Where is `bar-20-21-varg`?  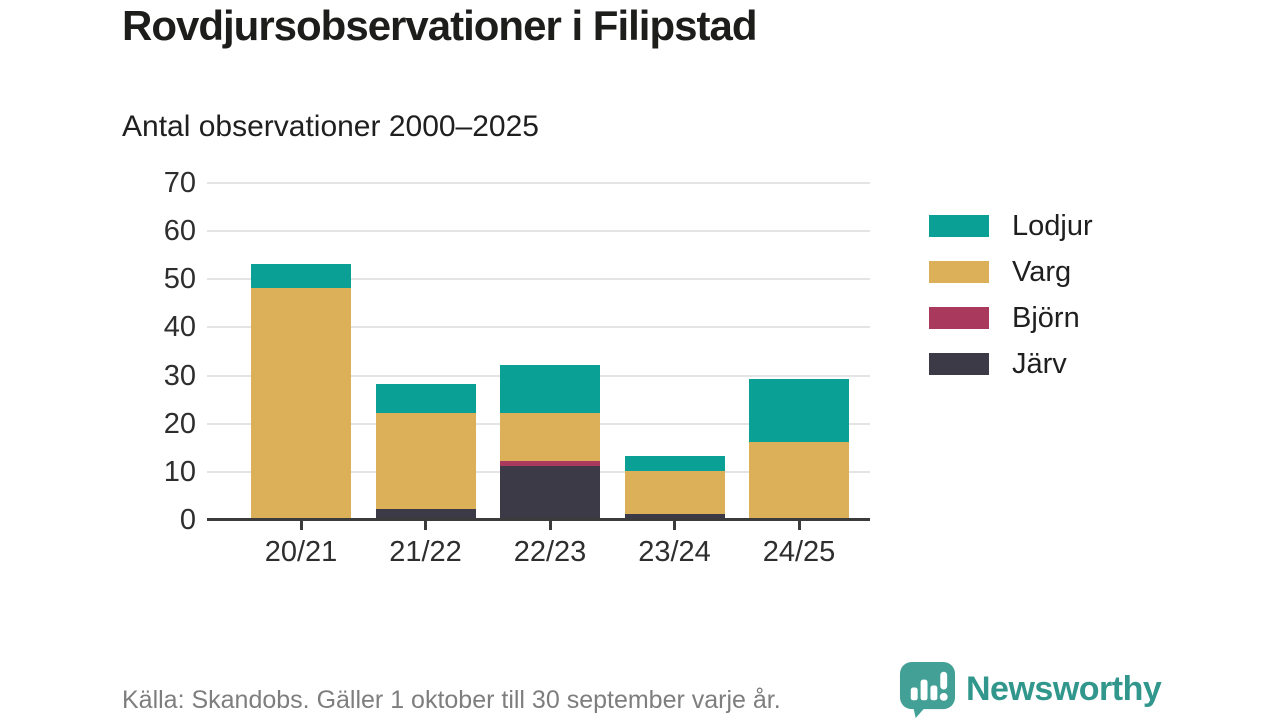 bar-20-21-varg is located at coordinates (301, 403).